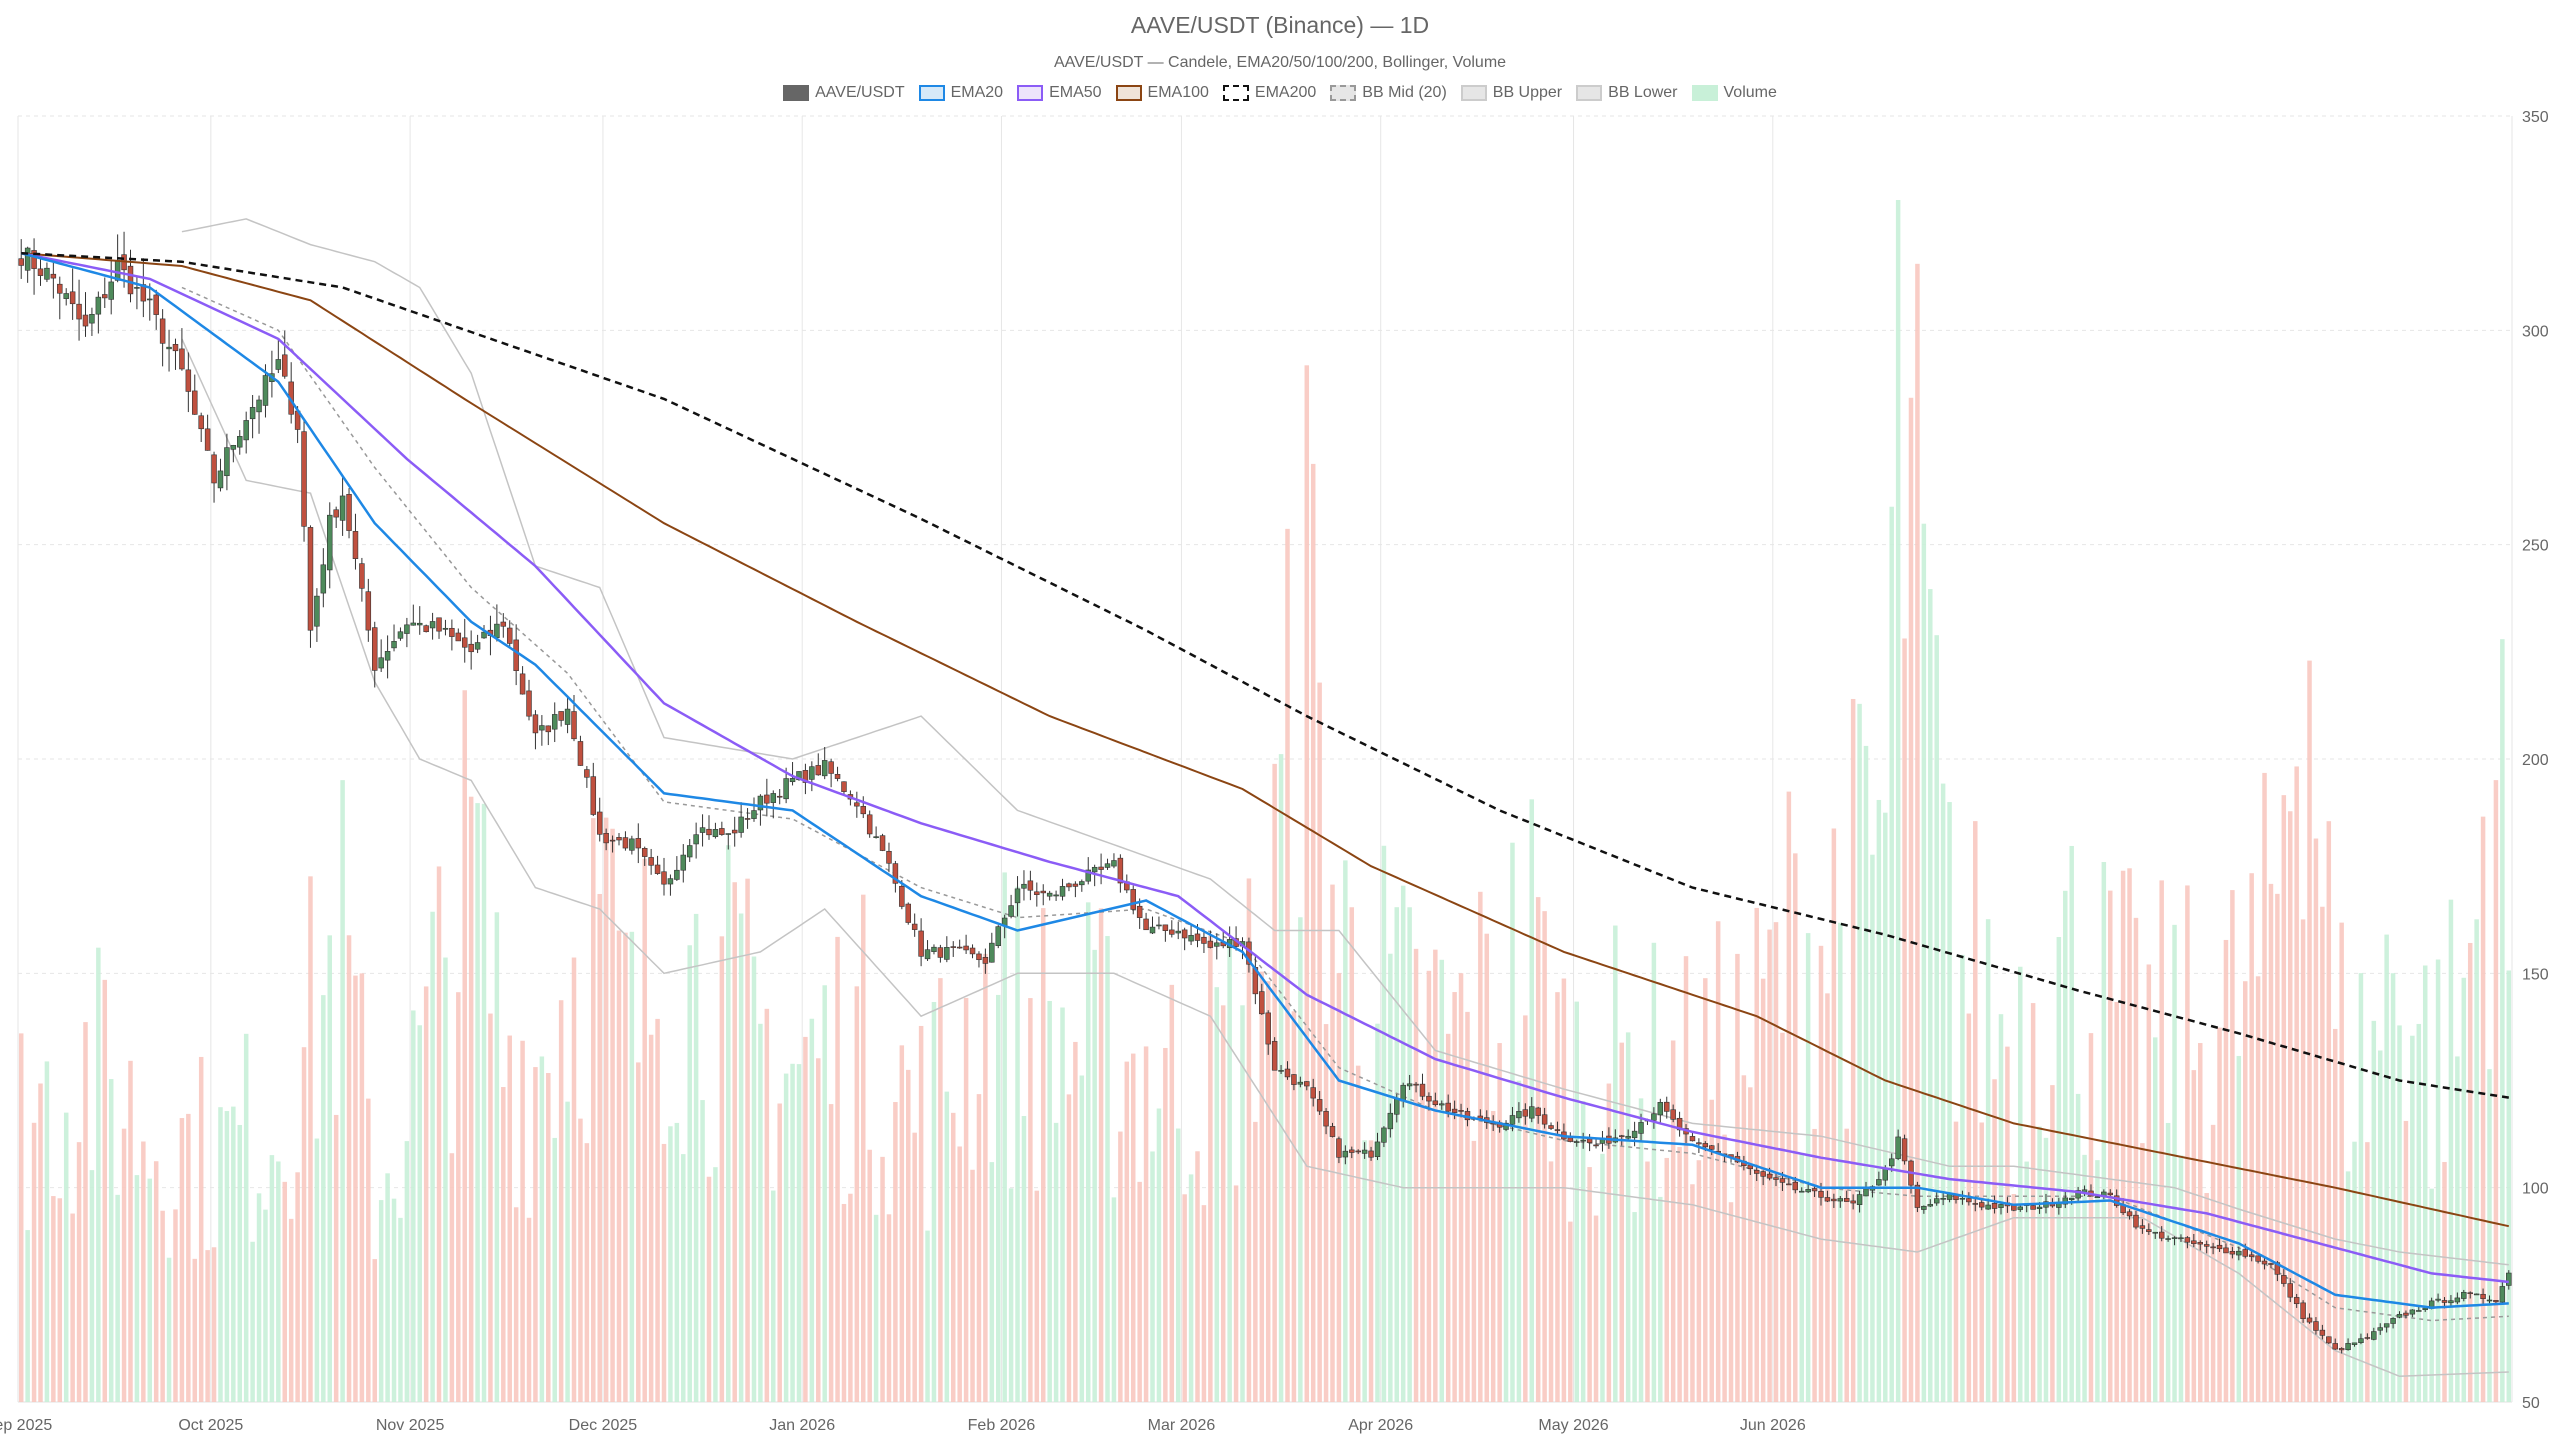 Image resolution: width=2560 pixels, height=1440 pixels. I want to click on legend-label: BB Mid (20), so click(1404, 92).